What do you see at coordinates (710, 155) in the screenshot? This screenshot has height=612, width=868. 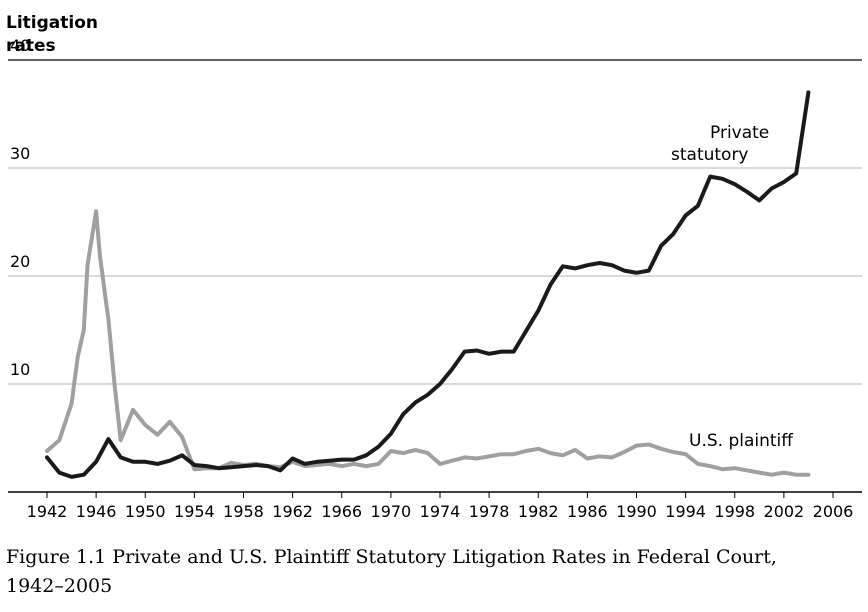 I see `series-label-private-line2: statutory` at bounding box center [710, 155].